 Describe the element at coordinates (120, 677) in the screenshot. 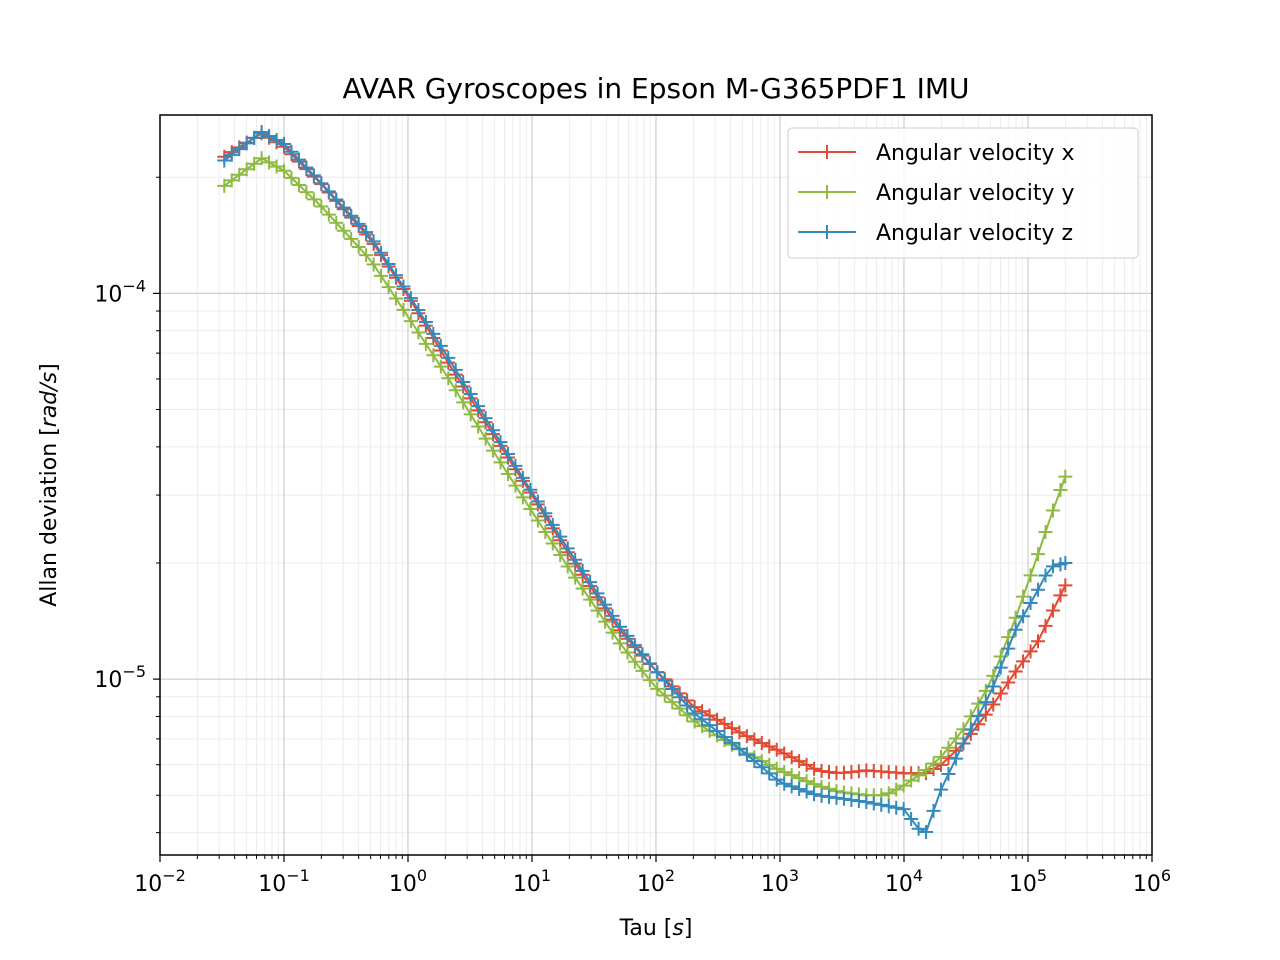

I see `y-tick-label: 10−5` at that location.